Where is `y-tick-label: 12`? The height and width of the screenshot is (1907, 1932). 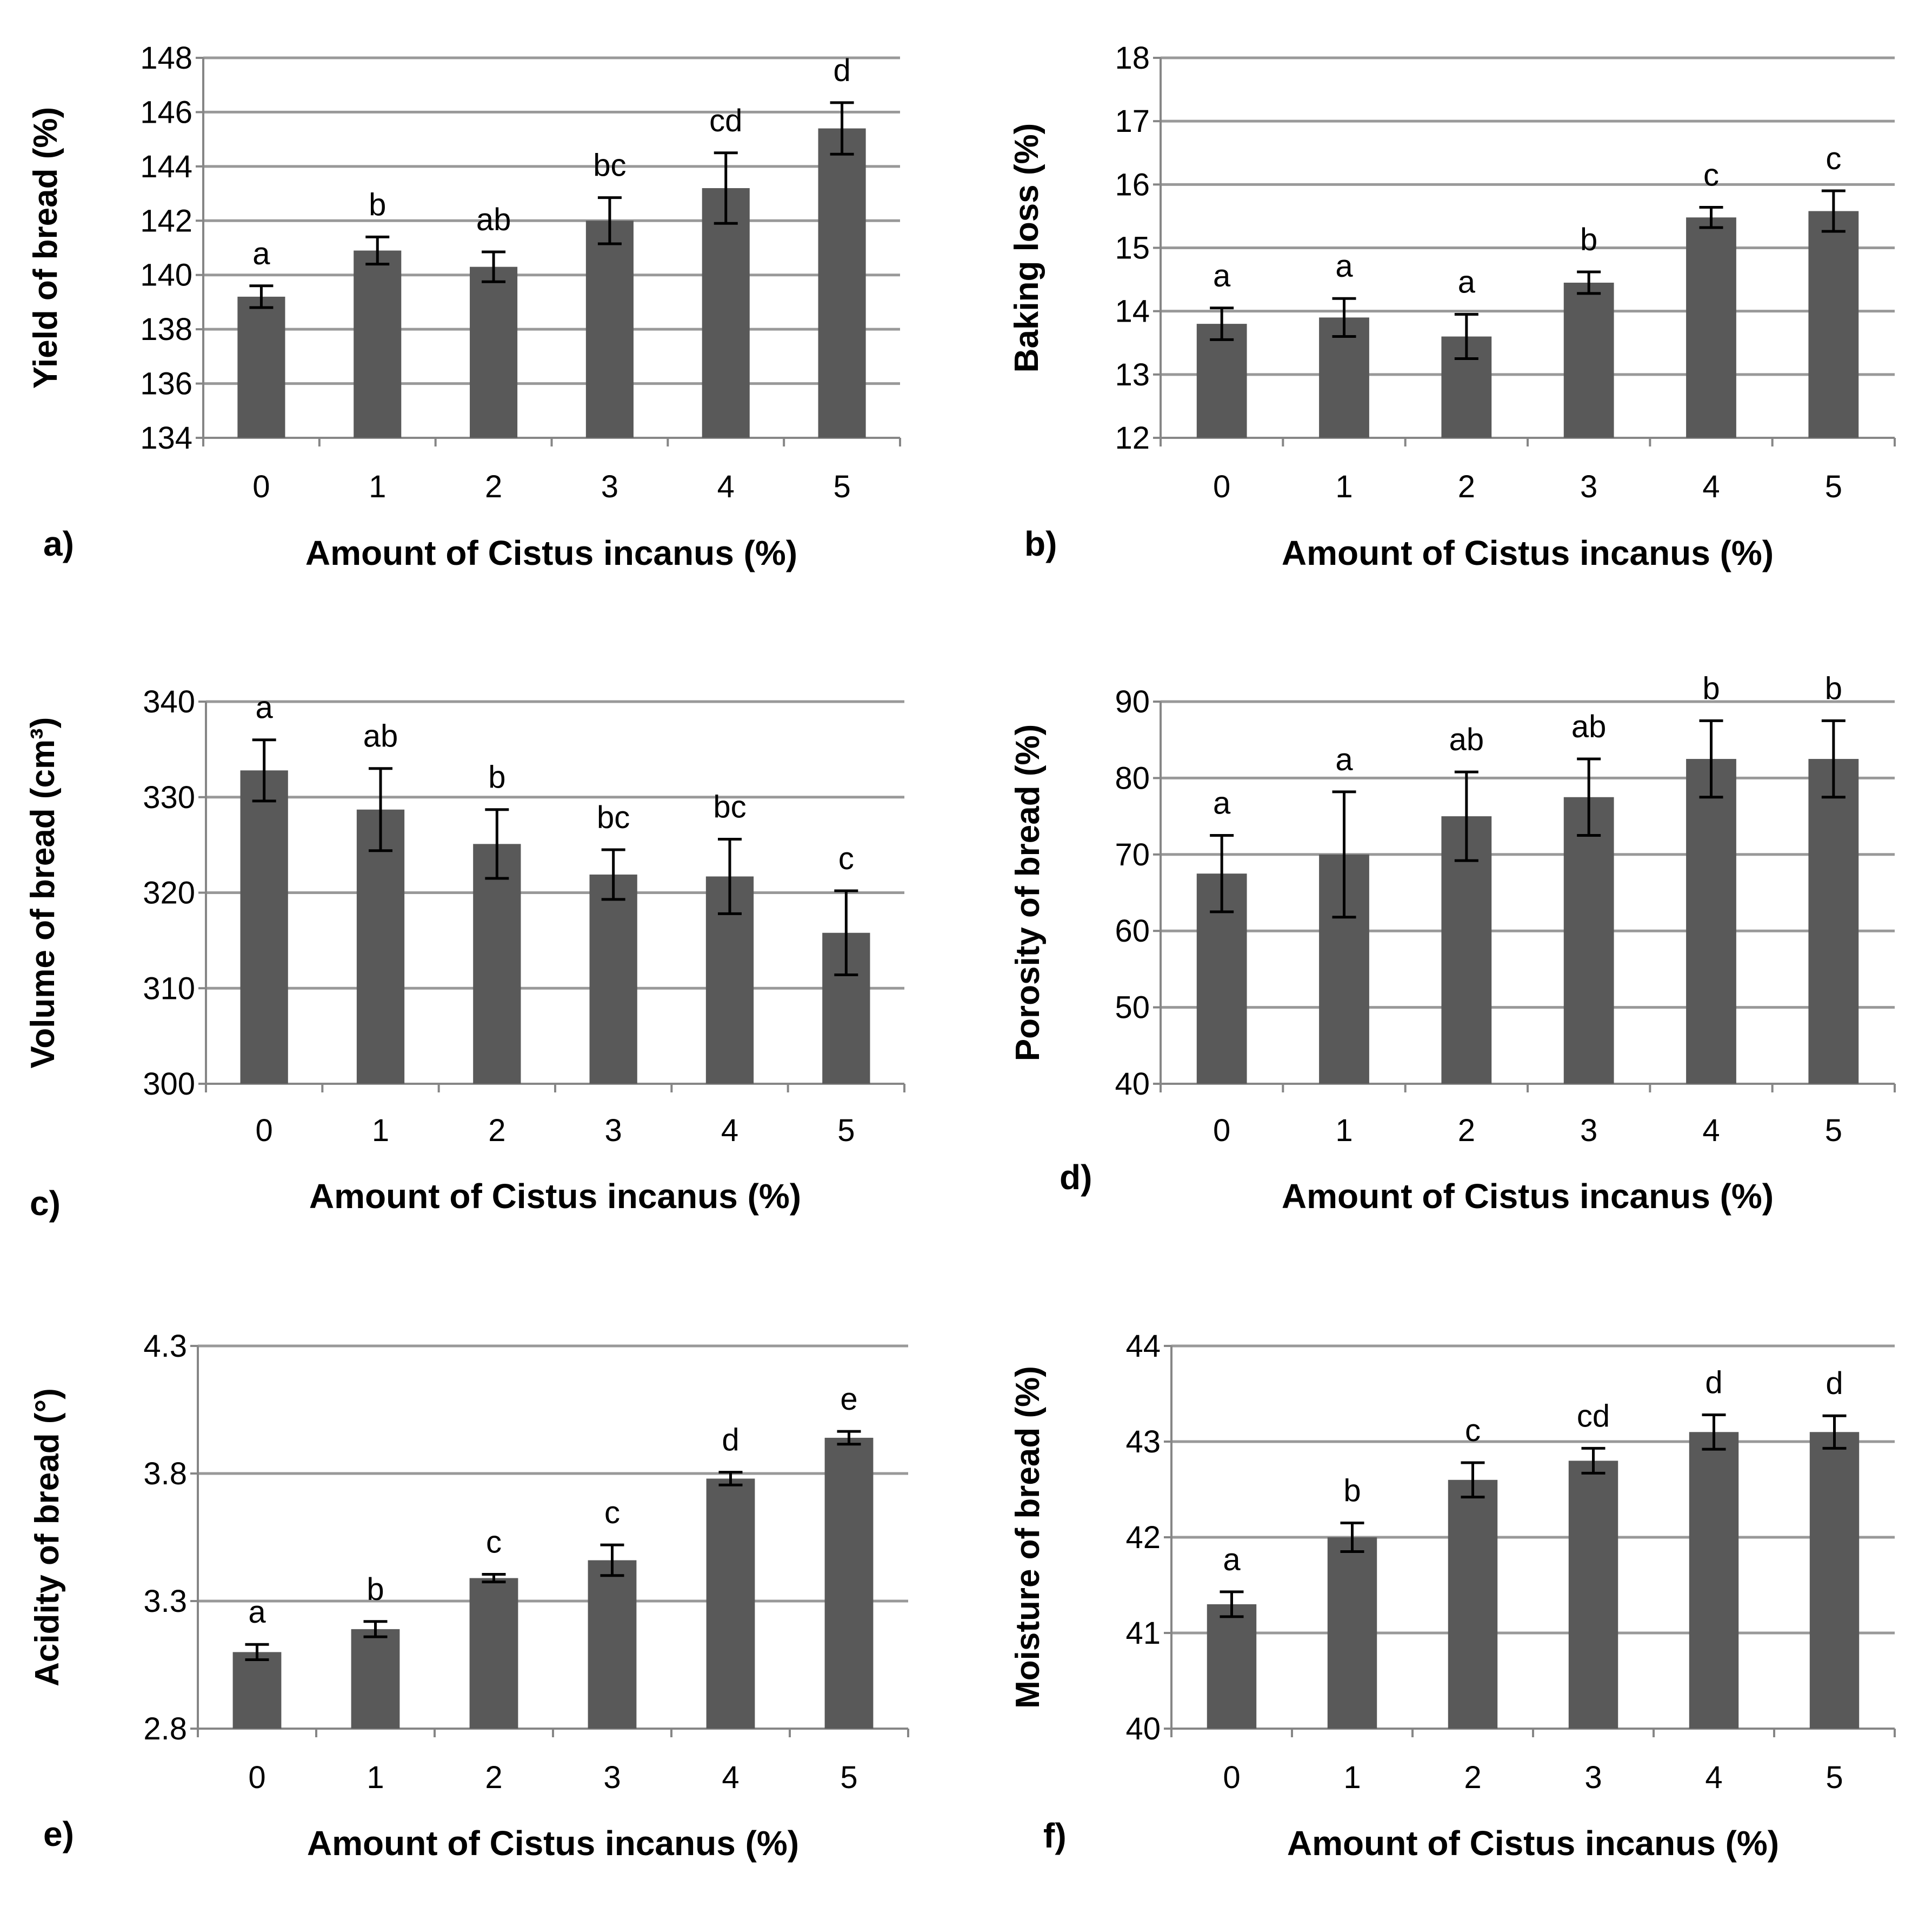 y-tick-label: 12 is located at coordinates (1132, 438).